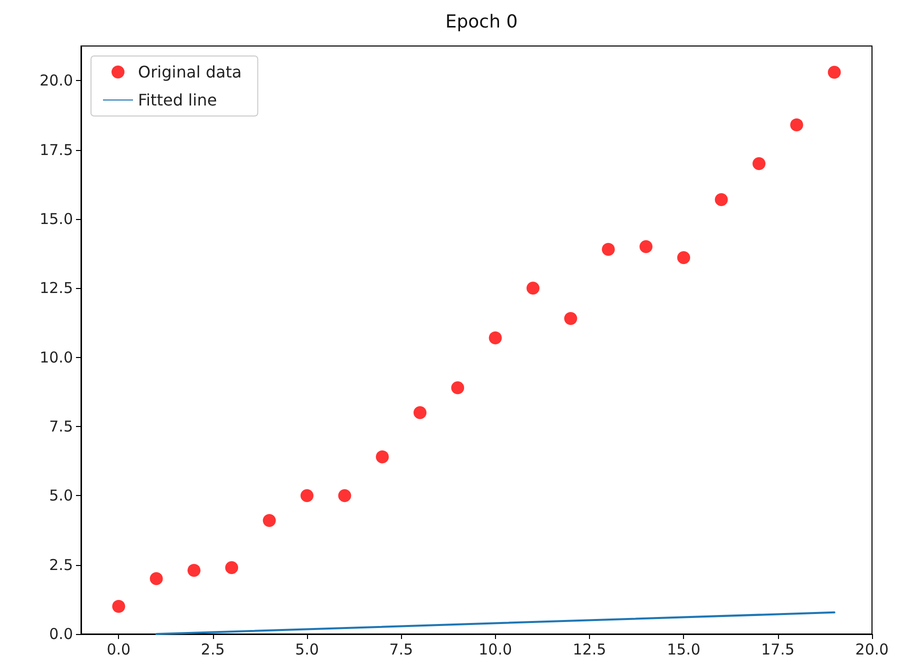  What do you see at coordinates (56, 149) in the screenshot?
I see `y-tick-label: 17.5` at bounding box center [56, 149].